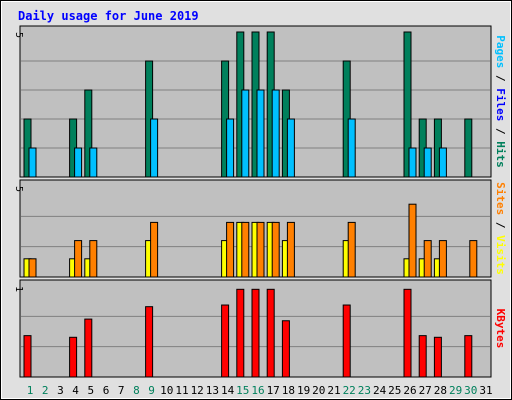 The width and height of the screenshot is (512, 400). I want to click on x-tick-day-2: 2, so click(45, 390).